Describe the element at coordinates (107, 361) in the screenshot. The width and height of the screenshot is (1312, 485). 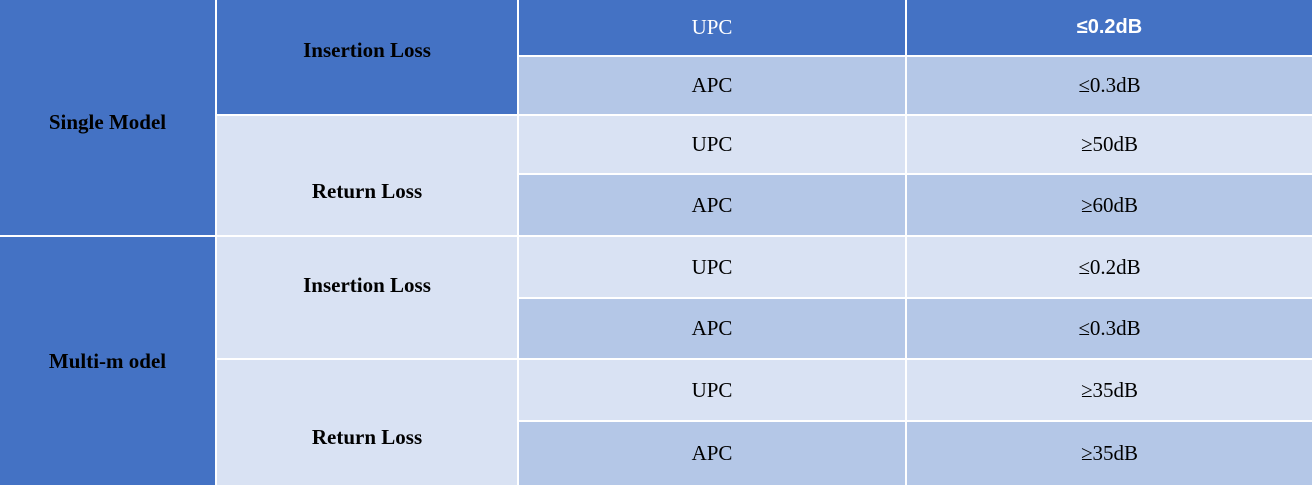
I see `model-cell-multi: Multi-m odel` at that location.